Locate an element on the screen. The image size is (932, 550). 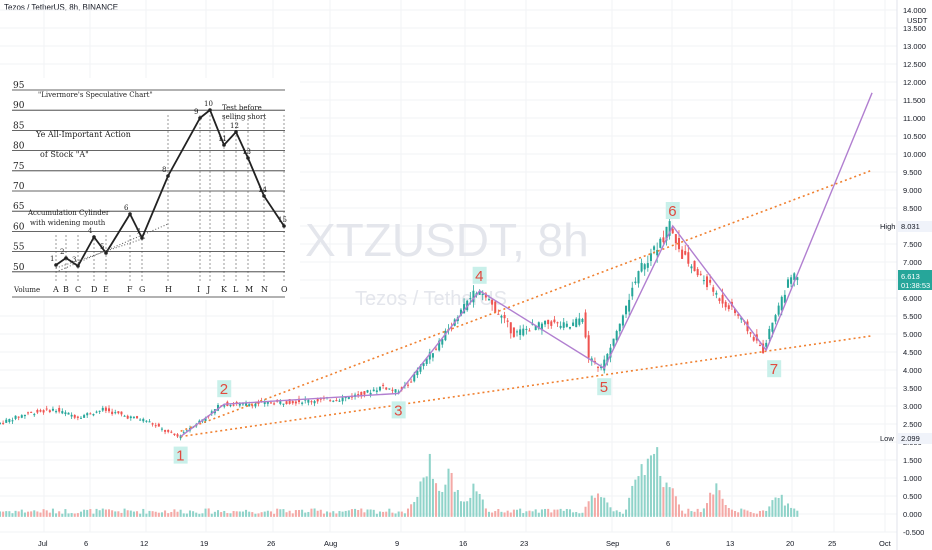
price-tick: 3.000 is located at coordinates (912, 406).